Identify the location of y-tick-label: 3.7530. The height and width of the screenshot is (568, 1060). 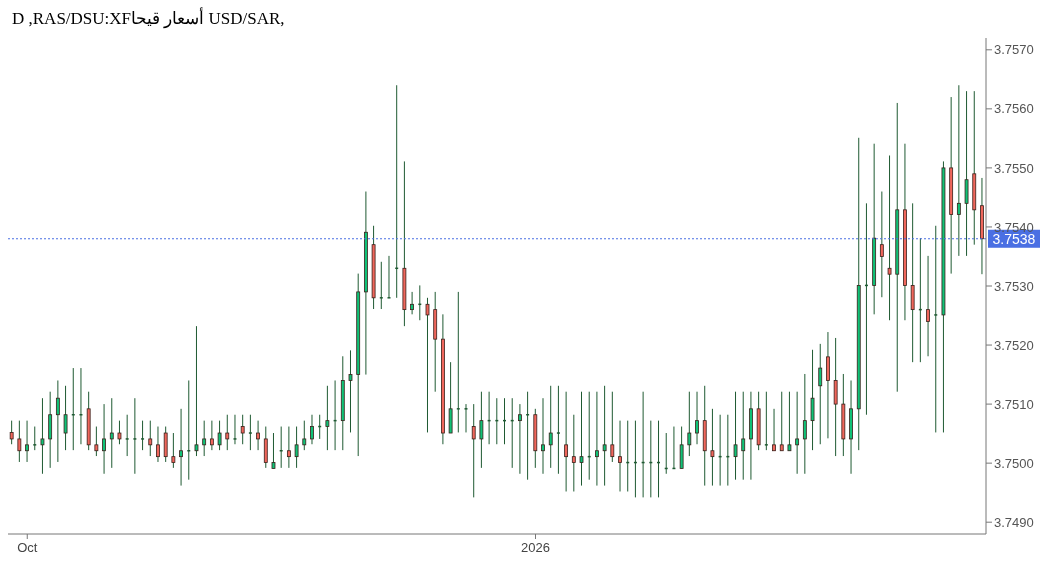
(1014, 286).